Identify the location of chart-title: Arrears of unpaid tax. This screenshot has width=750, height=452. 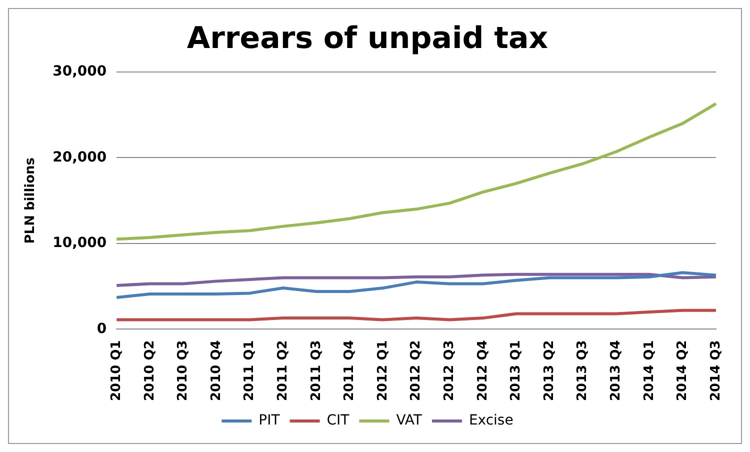
(367, 38).